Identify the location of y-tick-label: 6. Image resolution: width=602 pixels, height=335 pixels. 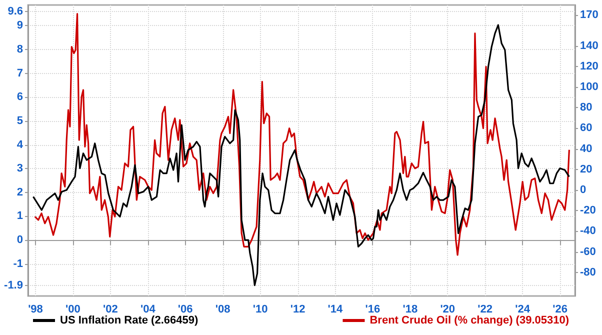
(19, 97).